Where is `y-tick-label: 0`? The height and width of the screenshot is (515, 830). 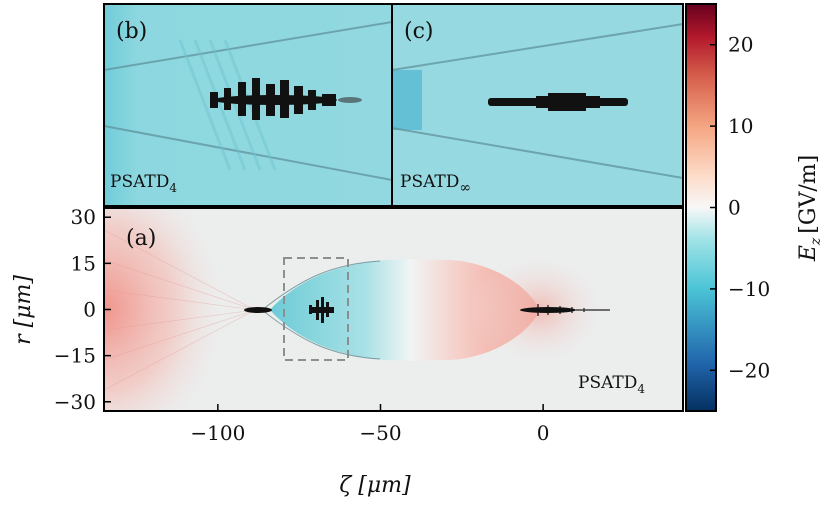 y-tick-label: 0 is located at coordinates (89, 310).